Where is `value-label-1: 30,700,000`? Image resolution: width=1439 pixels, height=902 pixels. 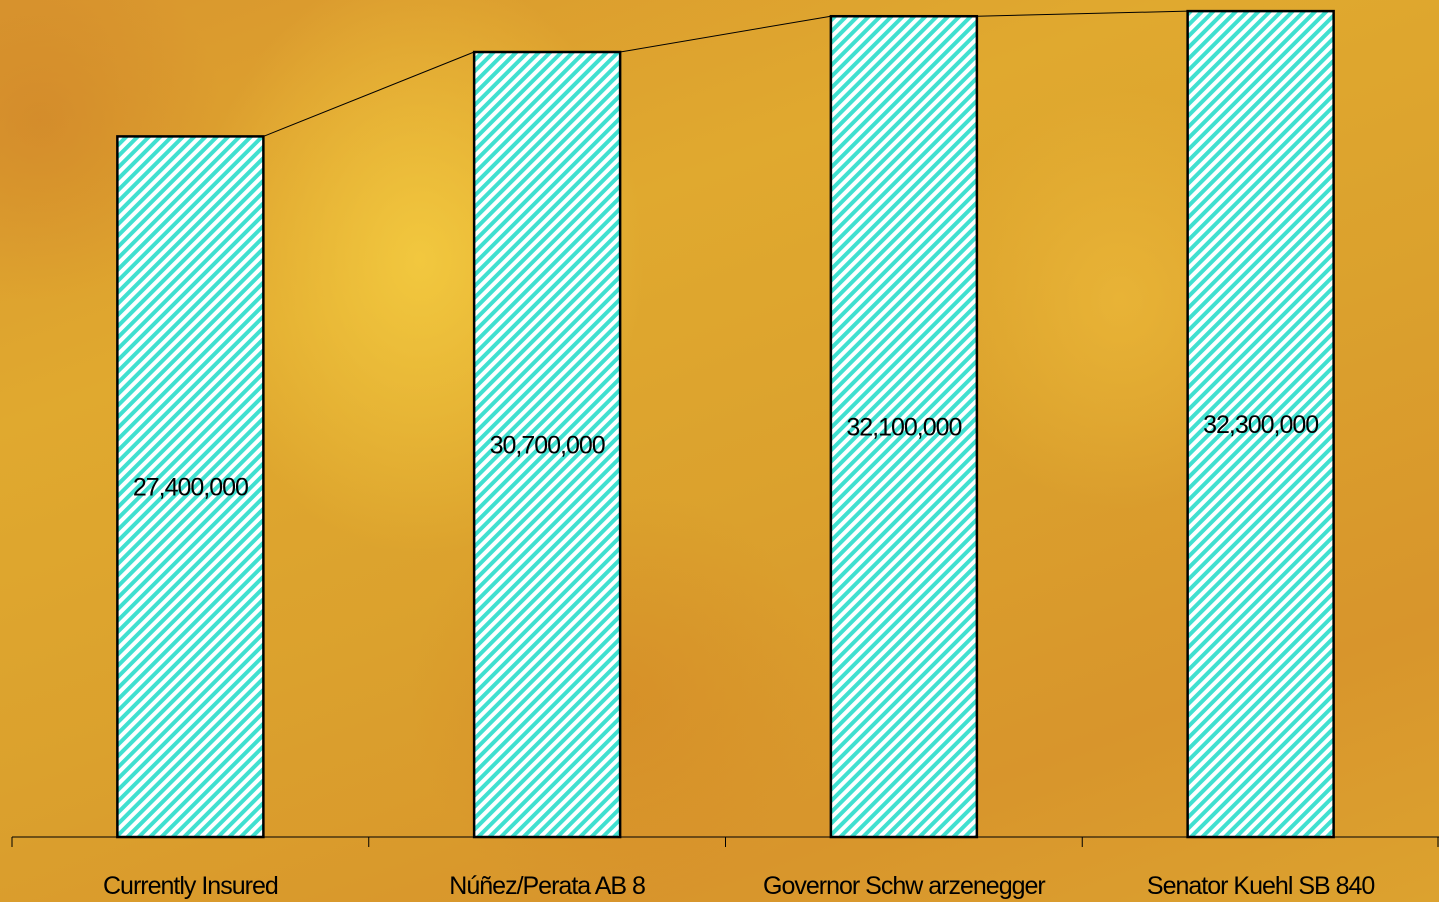
value-label-1: 30,700,000 is located at coordinates (547, 446).